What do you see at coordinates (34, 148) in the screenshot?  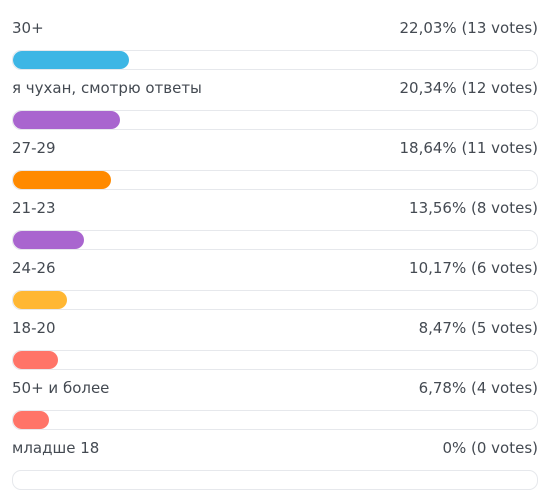 I see `option-label: 27-29` at bounding box center [34, 148].